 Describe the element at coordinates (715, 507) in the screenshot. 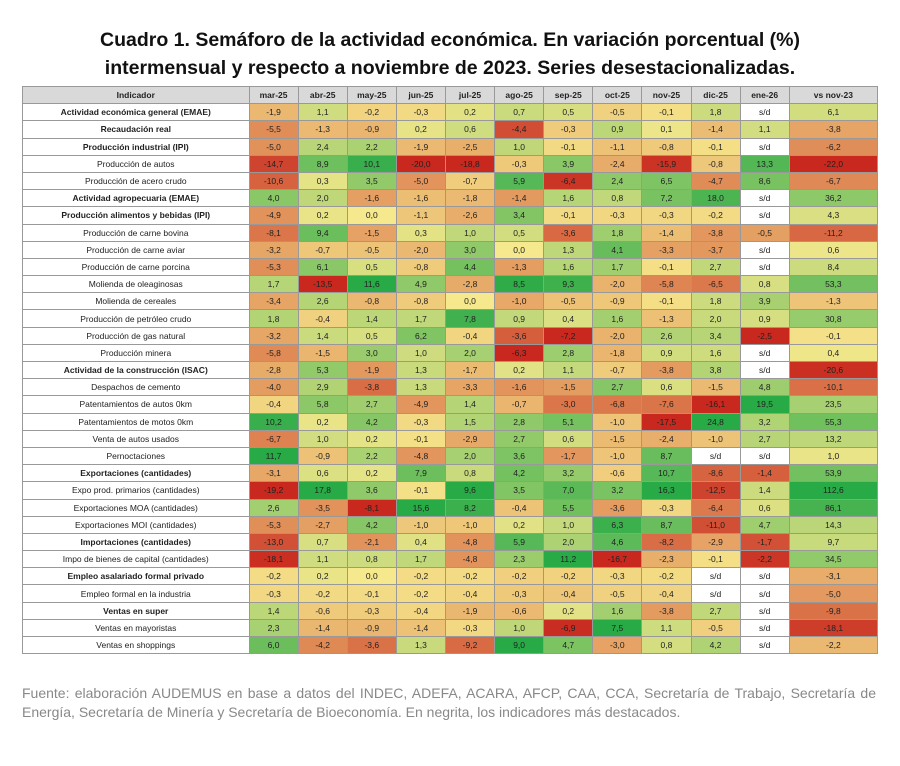

I see `cell: -6,4` at that location.